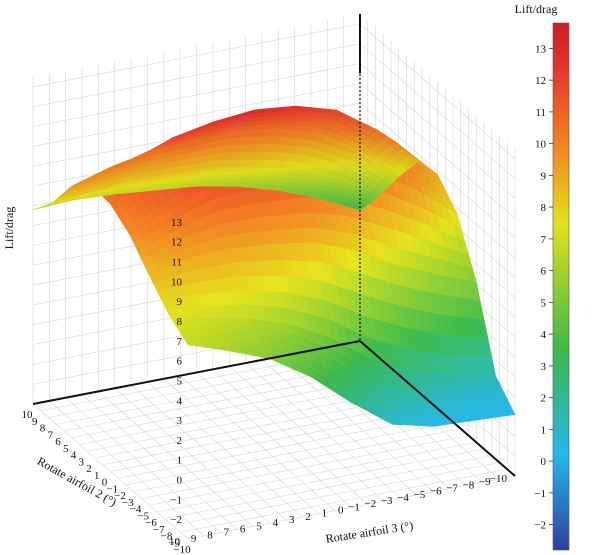 The image size is (600, 555). I want to click on colorbar-tick-label: 3, so click(544, 367).